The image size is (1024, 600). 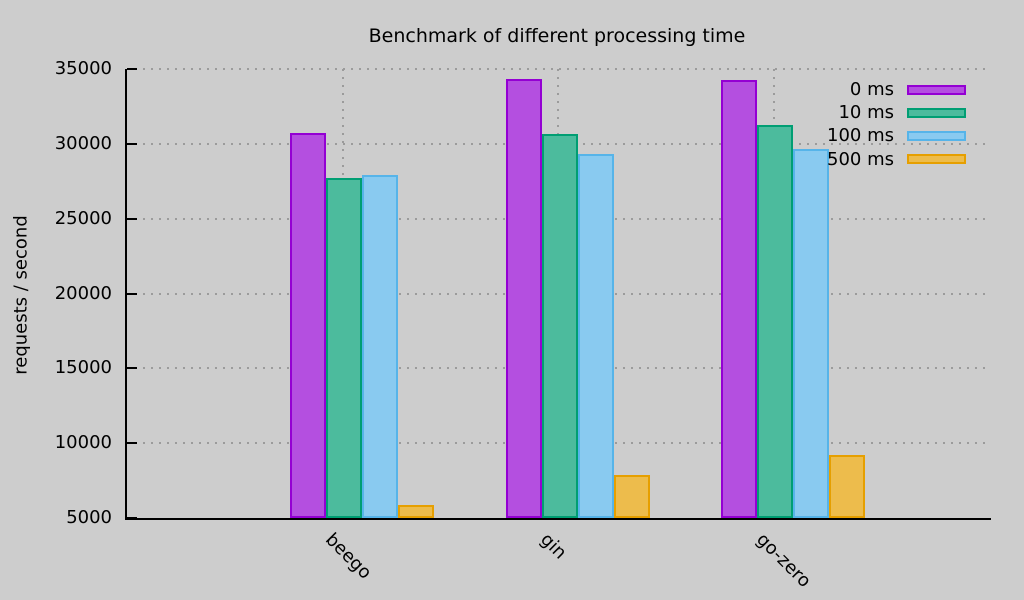 I want to click on bar-10ms-beego, so click(x=344, y=347).